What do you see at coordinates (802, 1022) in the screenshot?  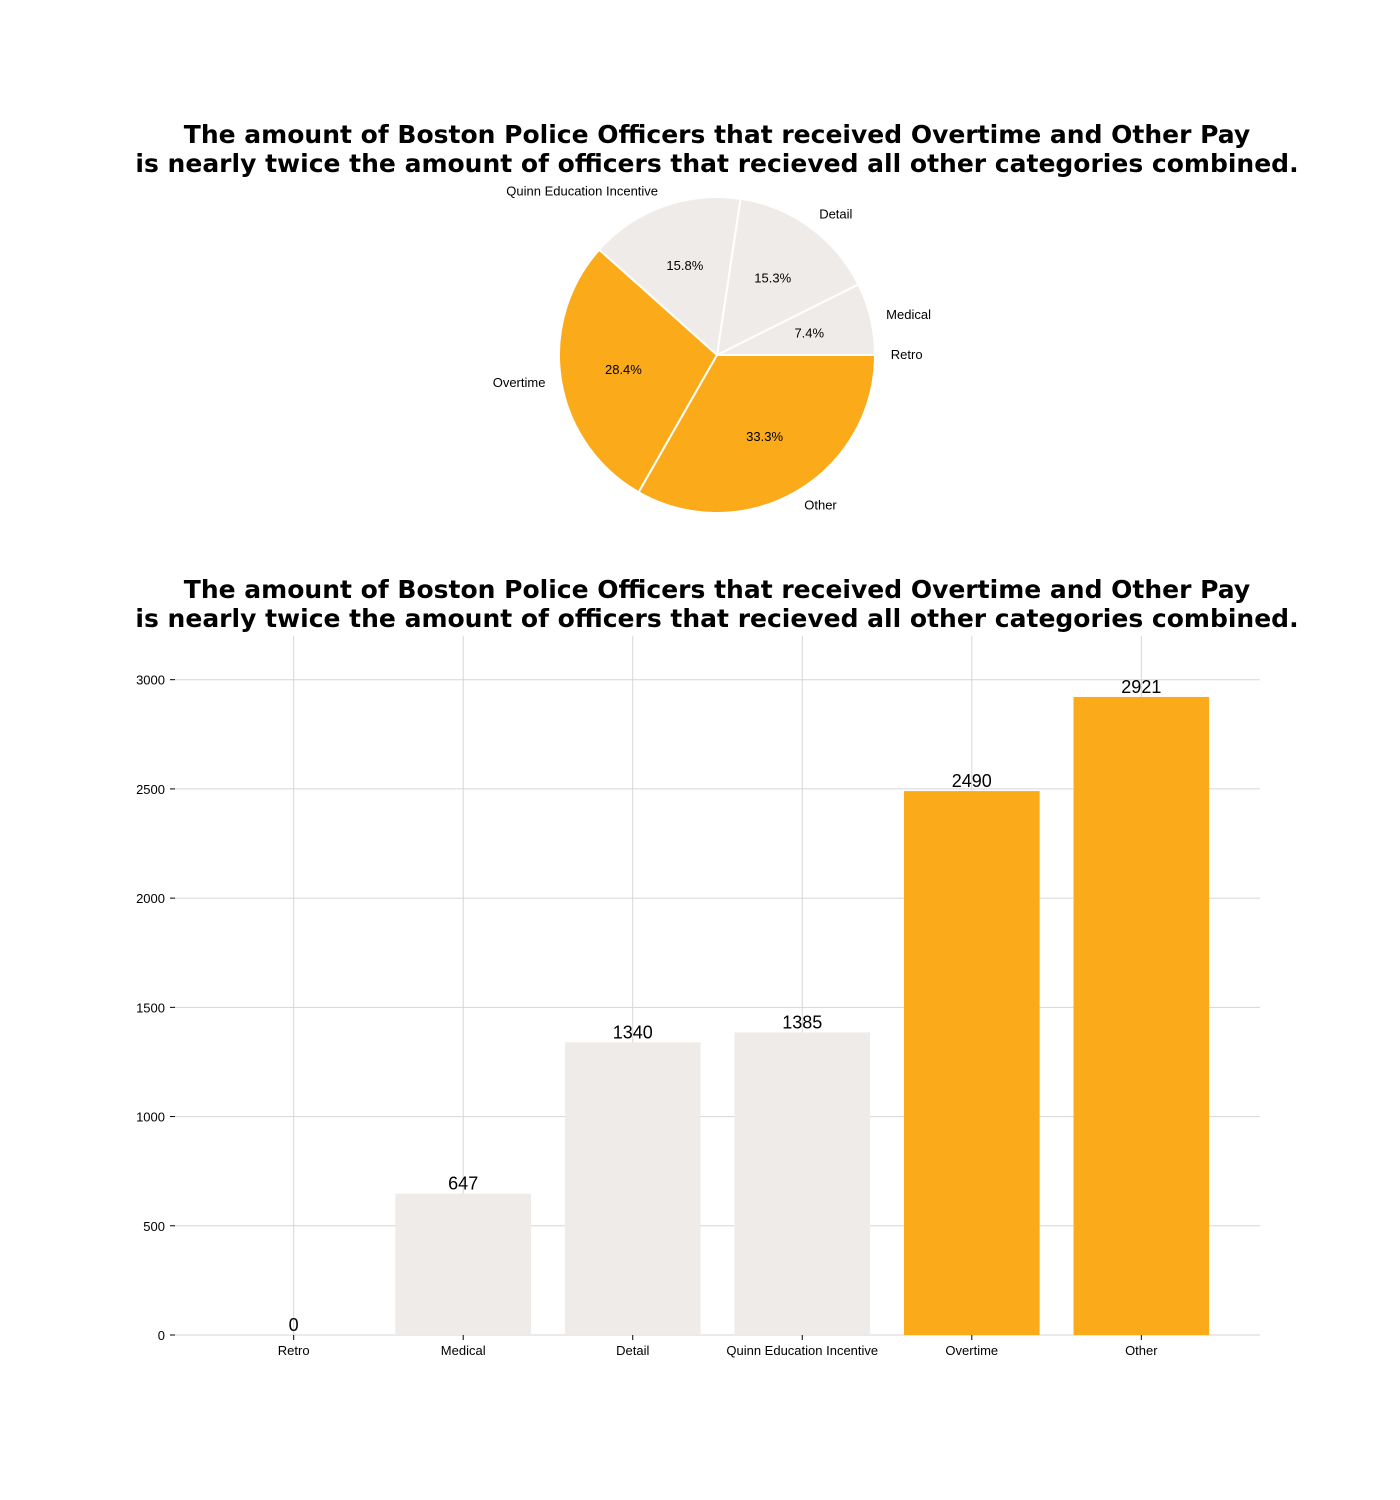 I see `bar-value-label-quinn-education-incentive: 1385` at bounding box center [802, 1022].